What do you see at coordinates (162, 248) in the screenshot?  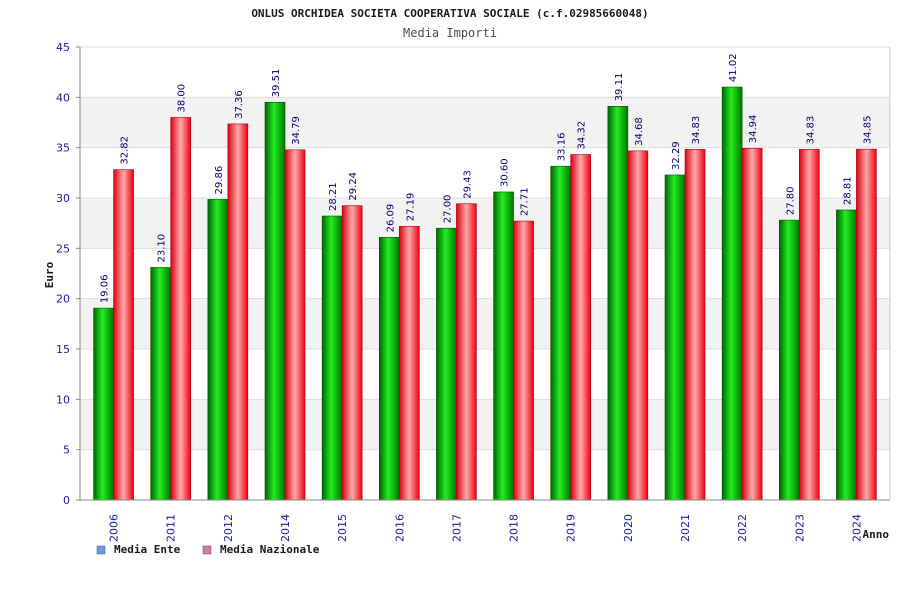 I see `data-label-media-ente-2011: 23.10` at bounding box center [162, 248].